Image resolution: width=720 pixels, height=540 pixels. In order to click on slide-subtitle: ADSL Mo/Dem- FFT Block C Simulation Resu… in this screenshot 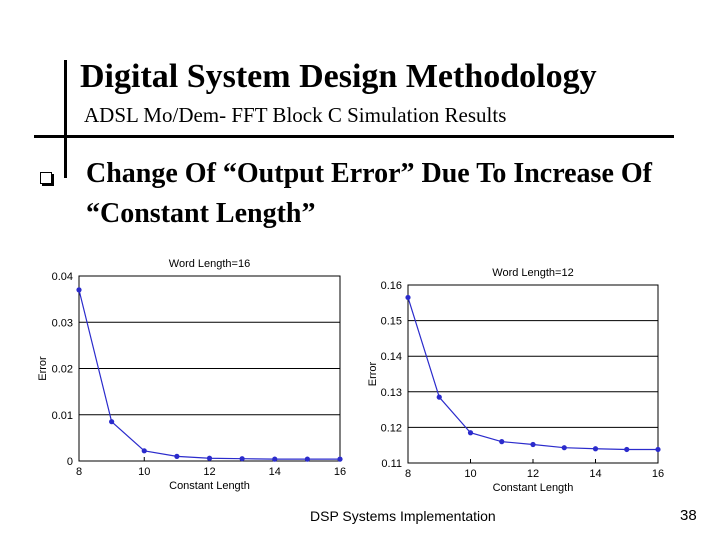, I will do `click(295, 115)`.